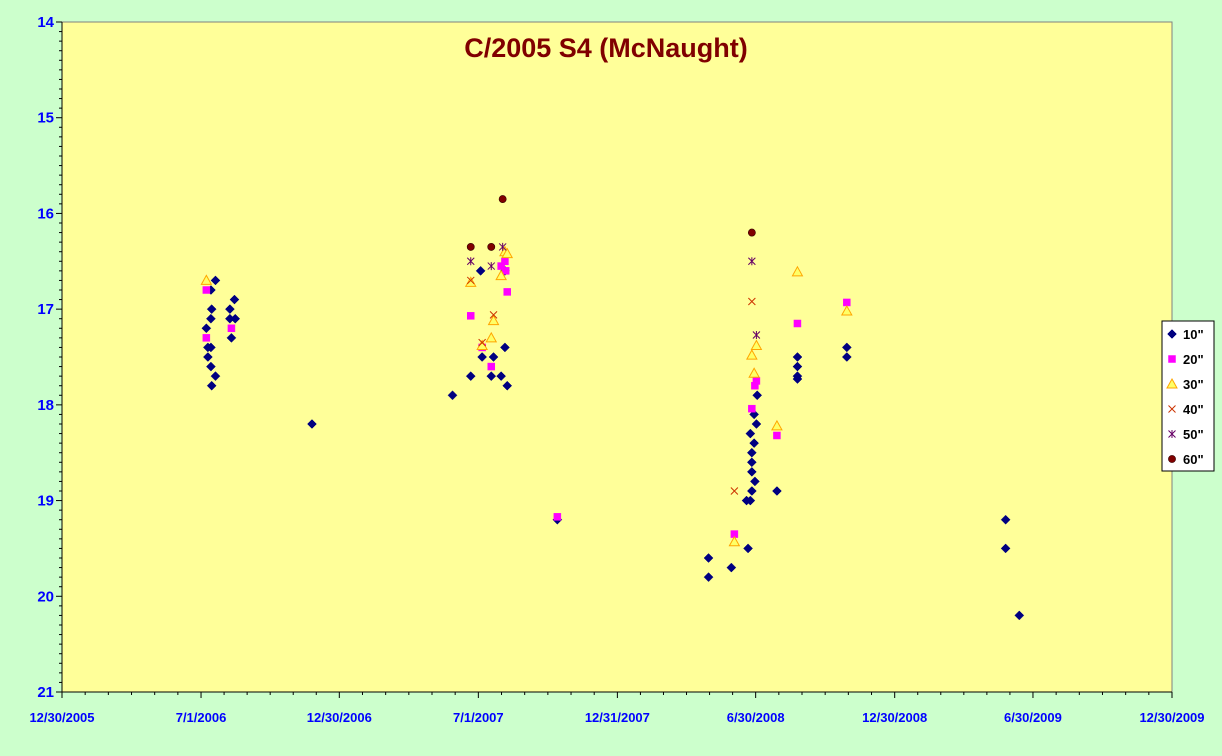 Image resolution: width=1222 pixels, height=756 pixels. What do you see at coordinates (756, 717) in the screenshot?
I see `x-tick-label: 6/30/2008` at bounding box center [756, 717].